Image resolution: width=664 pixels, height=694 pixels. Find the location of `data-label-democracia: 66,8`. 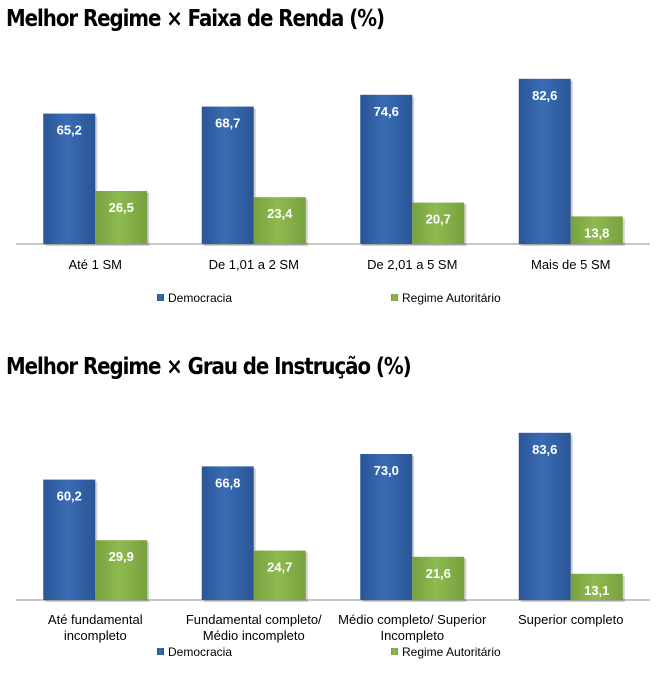

data-label-democracia: 66,8 is located at coordinates (227, 482).